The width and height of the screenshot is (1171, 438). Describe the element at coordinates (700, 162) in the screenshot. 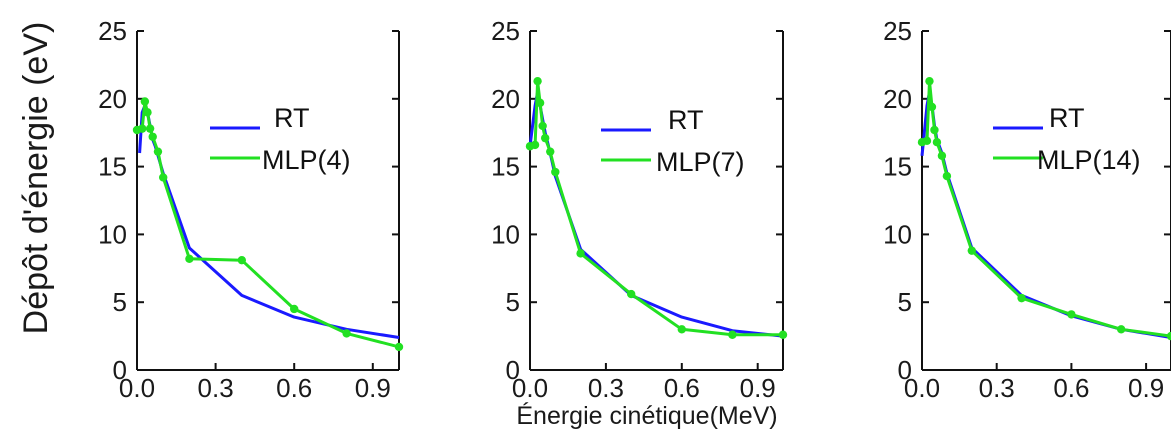

I see `legend-label: MLP(7)` at that location.